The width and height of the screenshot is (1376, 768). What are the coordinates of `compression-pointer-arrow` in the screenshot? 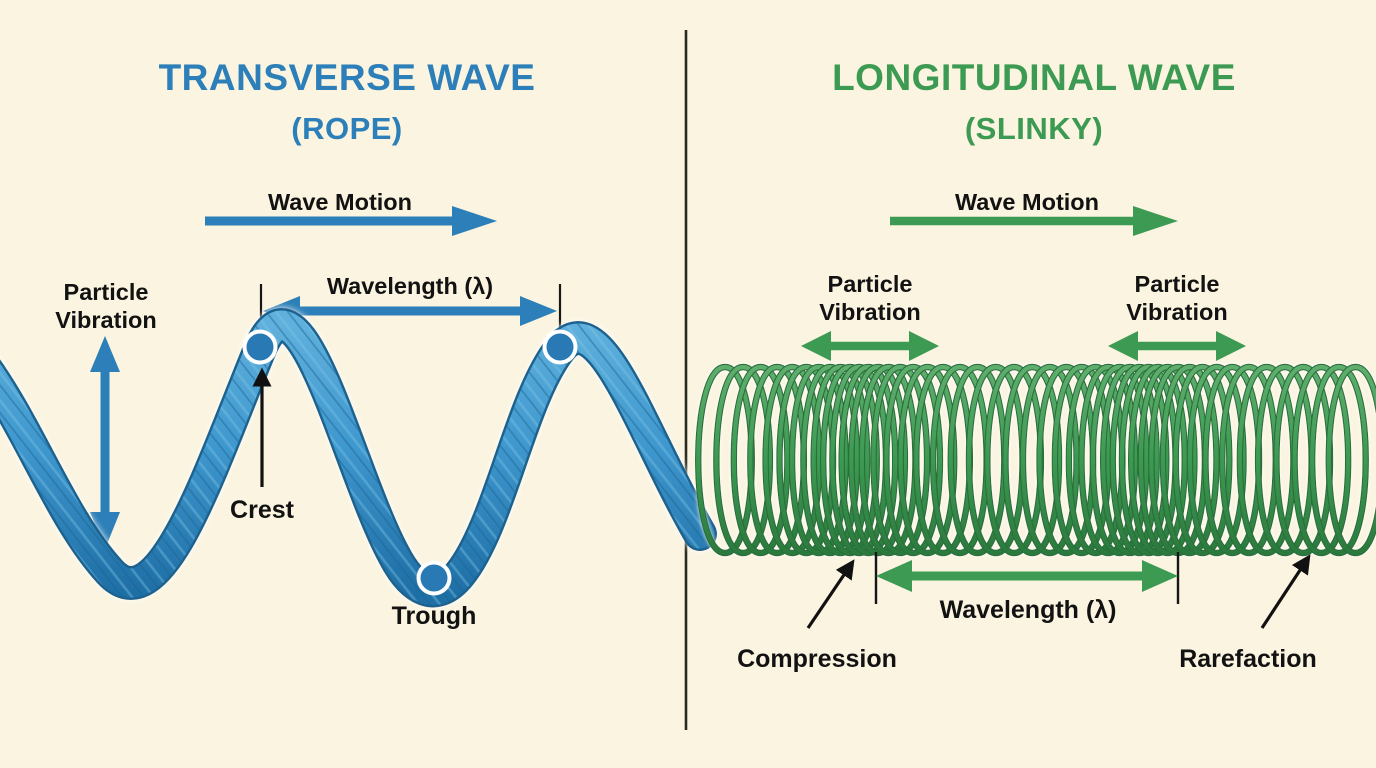 It's located at (830, 594).